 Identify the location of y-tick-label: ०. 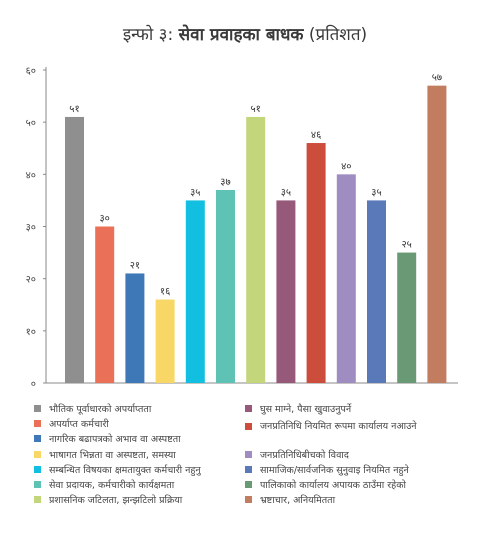
(33, 384).